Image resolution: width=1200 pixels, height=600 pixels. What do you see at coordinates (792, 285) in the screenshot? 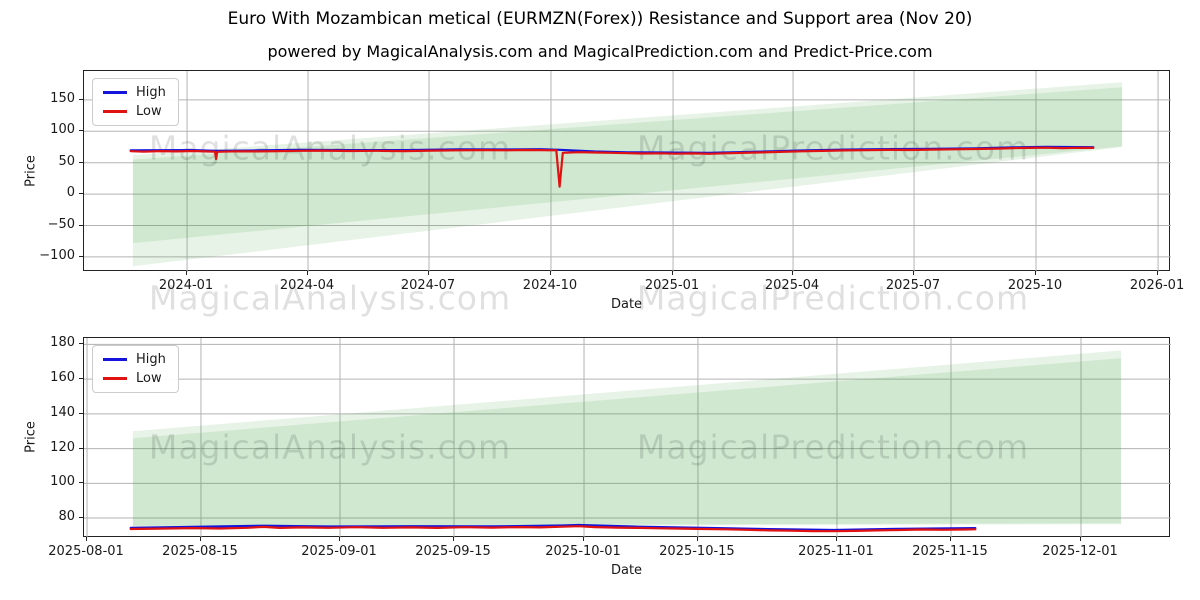
I see `x-tick-label: 2025-04` at bounding box center [792, 285].